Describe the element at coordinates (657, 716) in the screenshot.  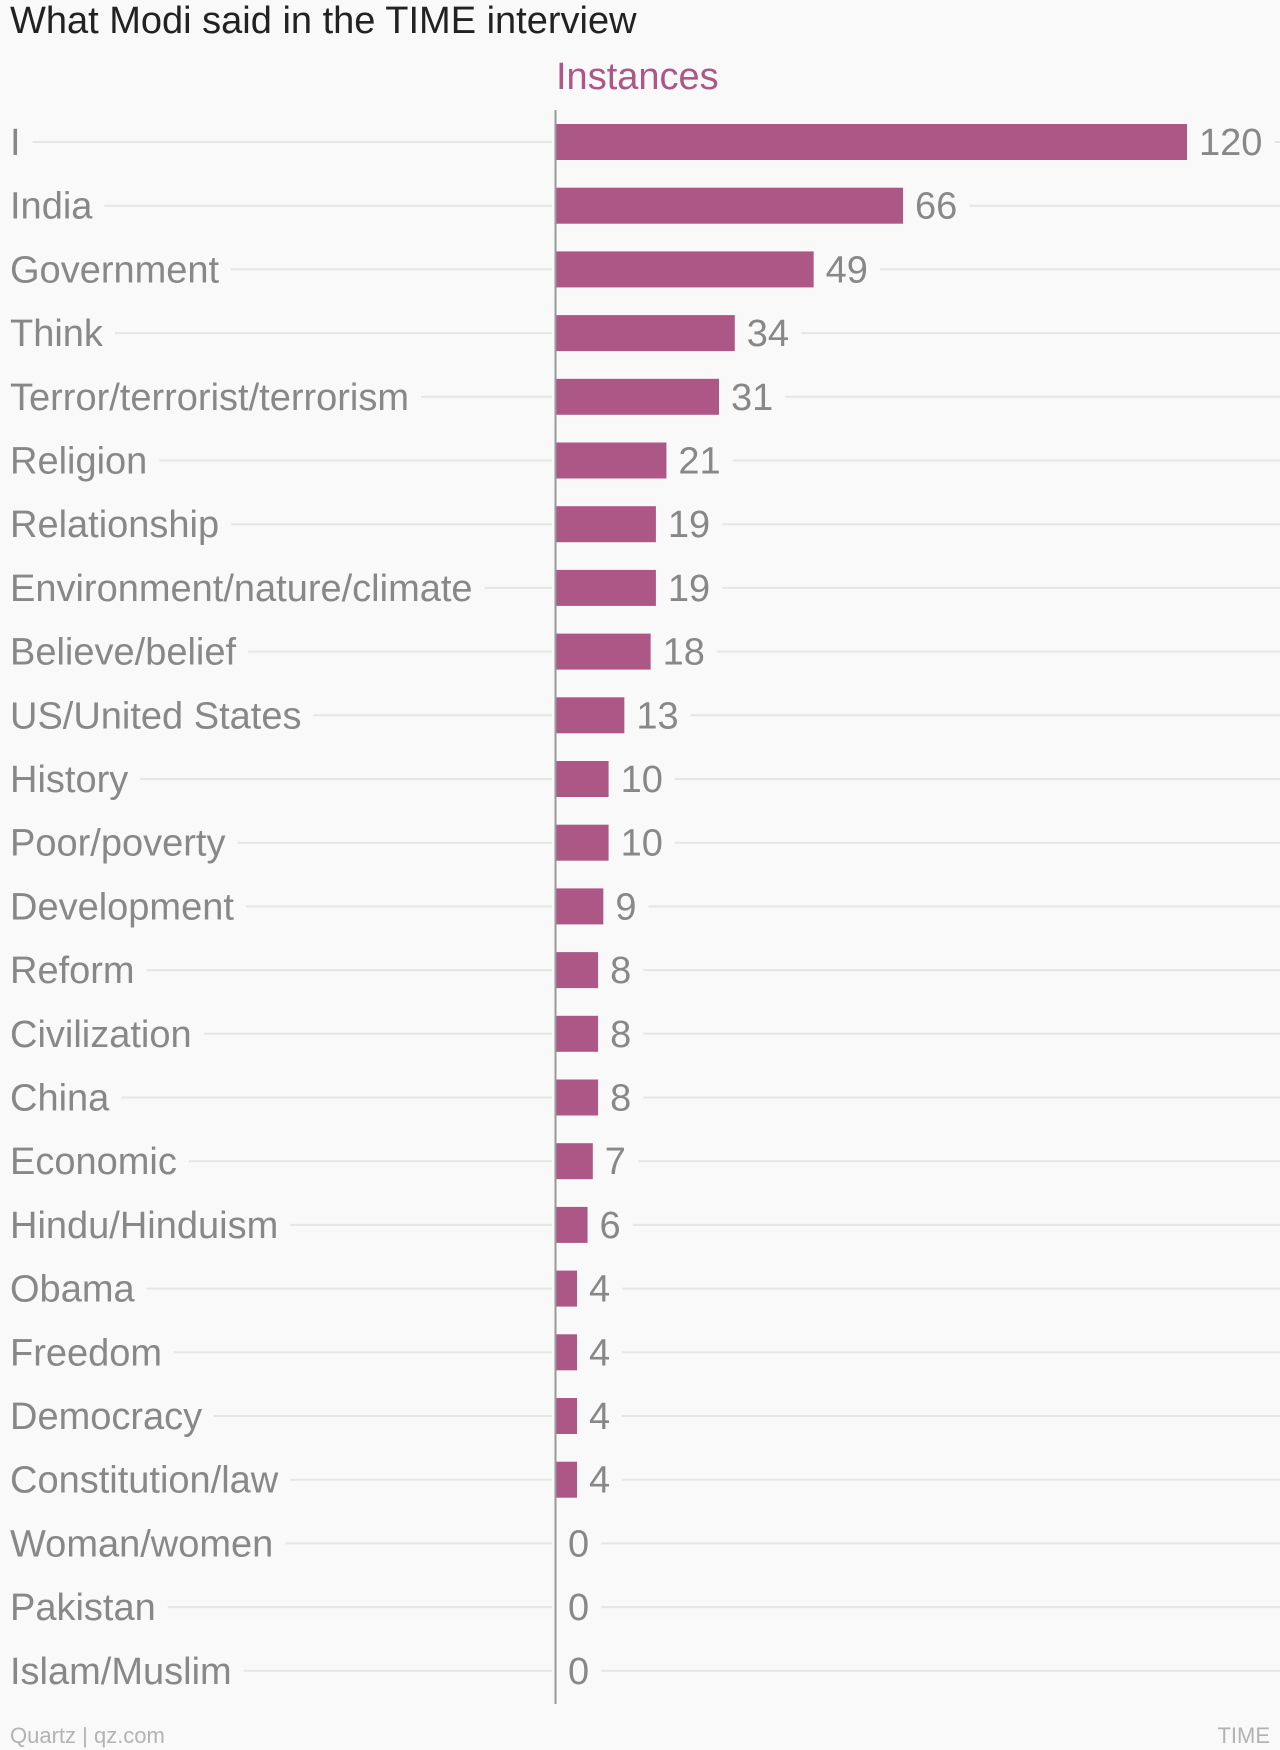
I see `value-label: 13` at that location.